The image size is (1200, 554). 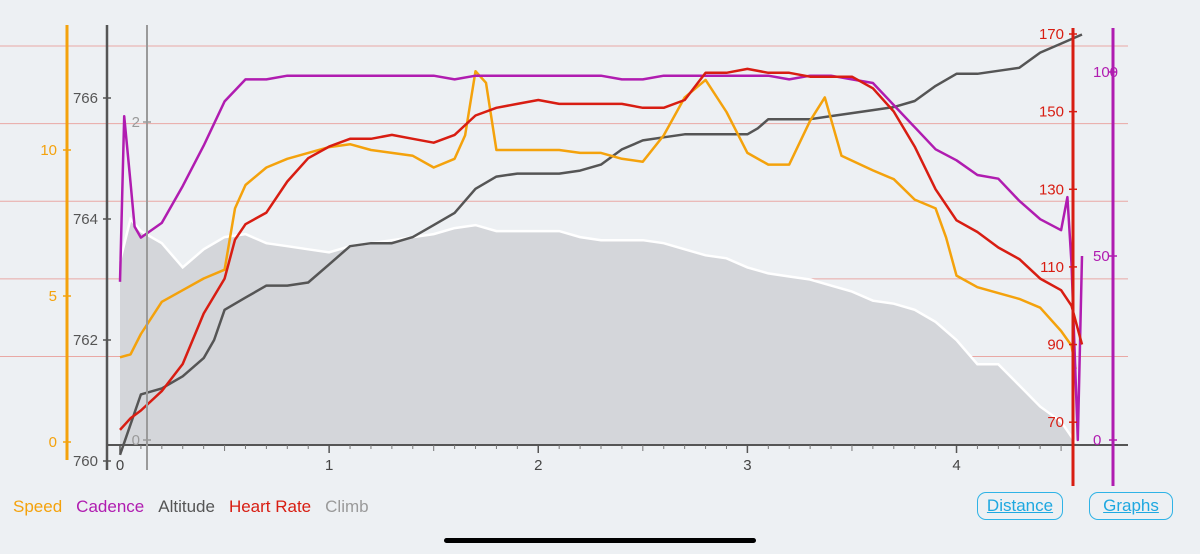 I want to click on tick-label-heart_rate: 150, so click(x=1051, y=112).